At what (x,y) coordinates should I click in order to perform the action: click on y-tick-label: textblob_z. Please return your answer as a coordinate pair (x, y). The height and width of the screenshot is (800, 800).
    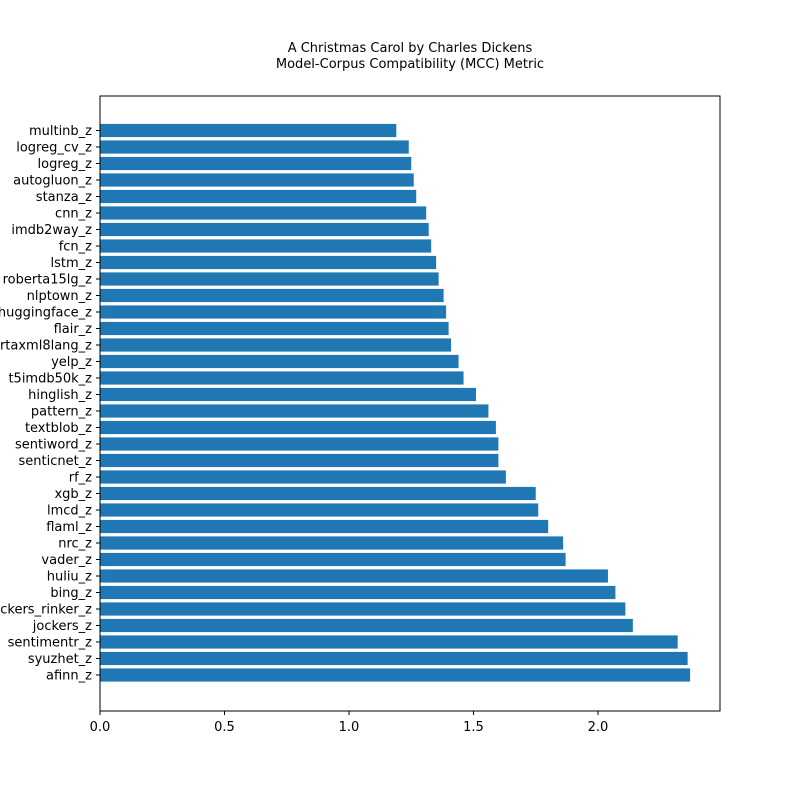
    Looking at the image, I should click on (58, 428).